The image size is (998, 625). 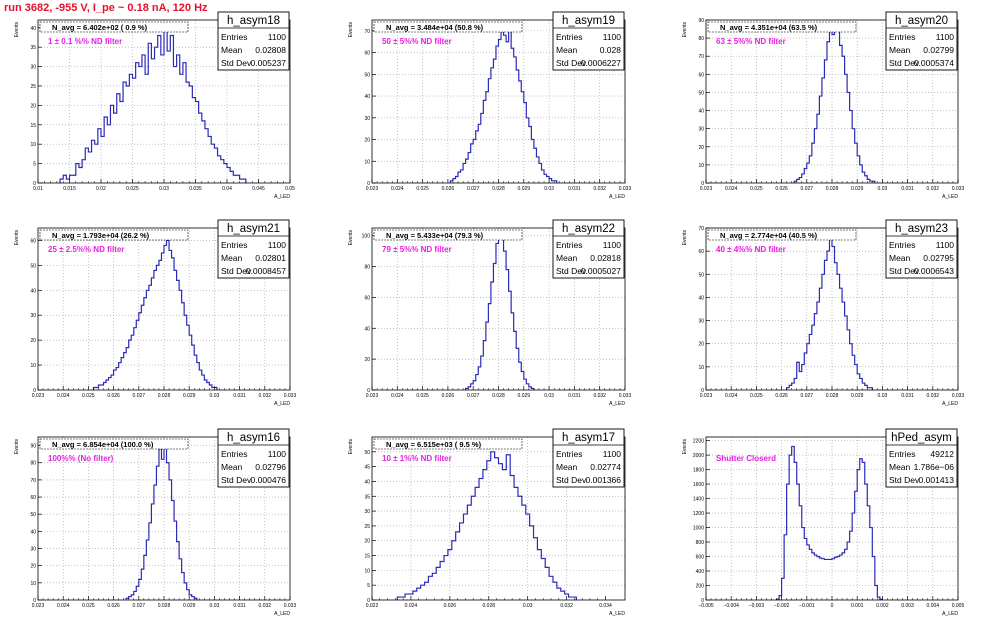 What do you see at coordinates (942, 454) in the screenshot?
I see `stats-entries-value: 49212` at bounding box center [942, 454].